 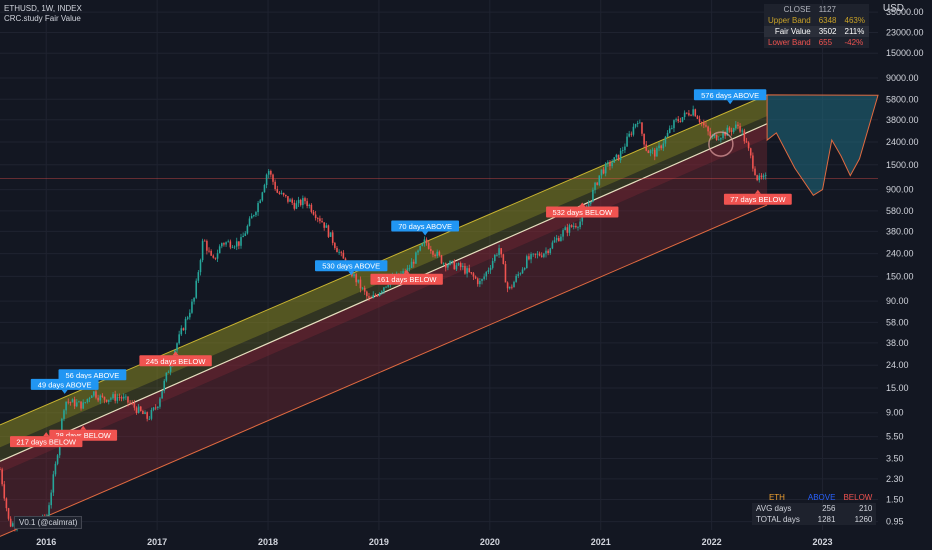 I want to click on below-days-label: 245 days BELOW, so click(x=175, y=359).